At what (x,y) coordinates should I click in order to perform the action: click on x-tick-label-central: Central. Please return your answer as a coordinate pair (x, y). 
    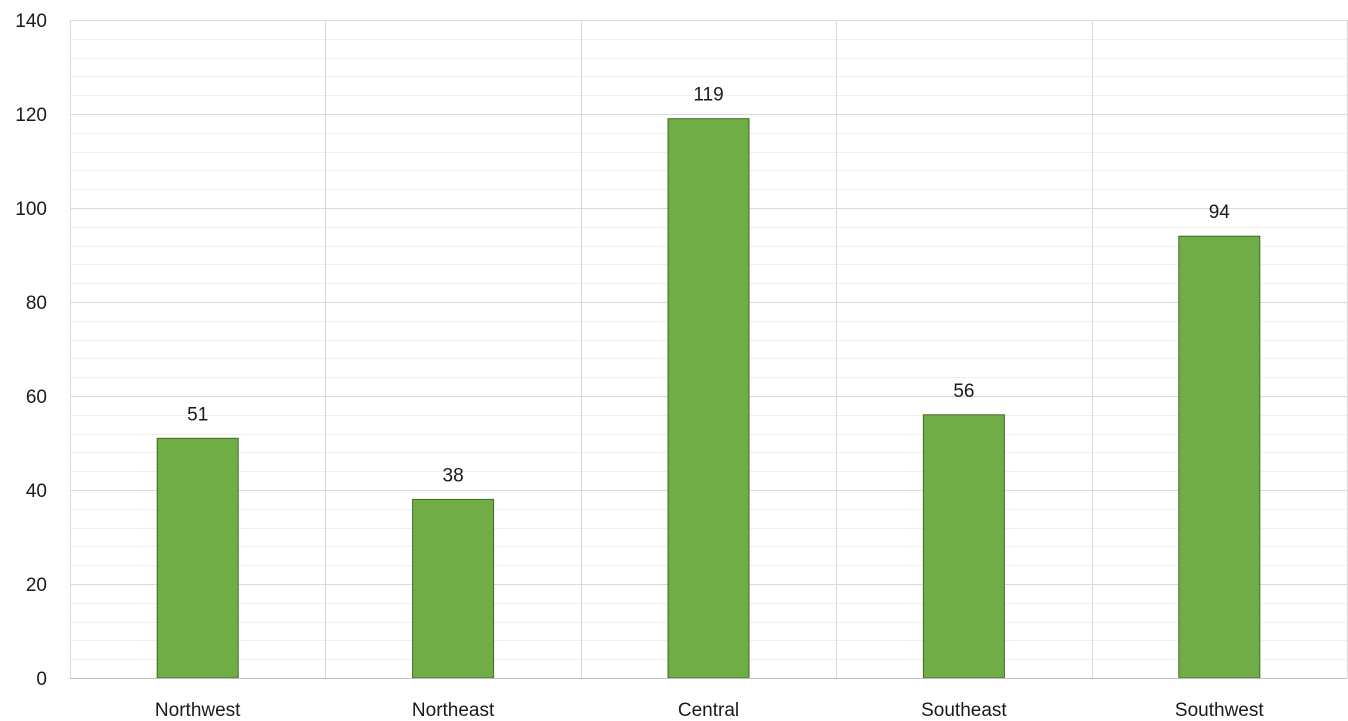
    Looking at the image, I should click on (708, 710).